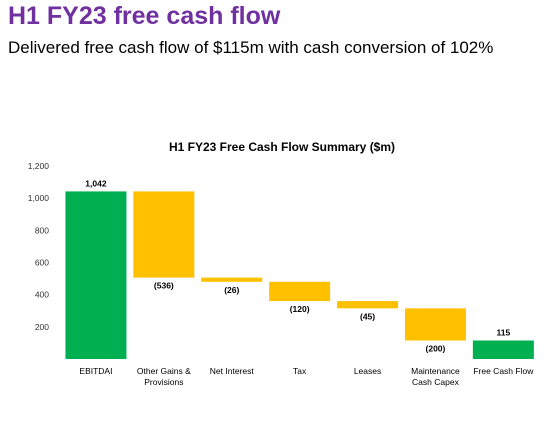  I want to click on data-label: (120), so click(300, 309).